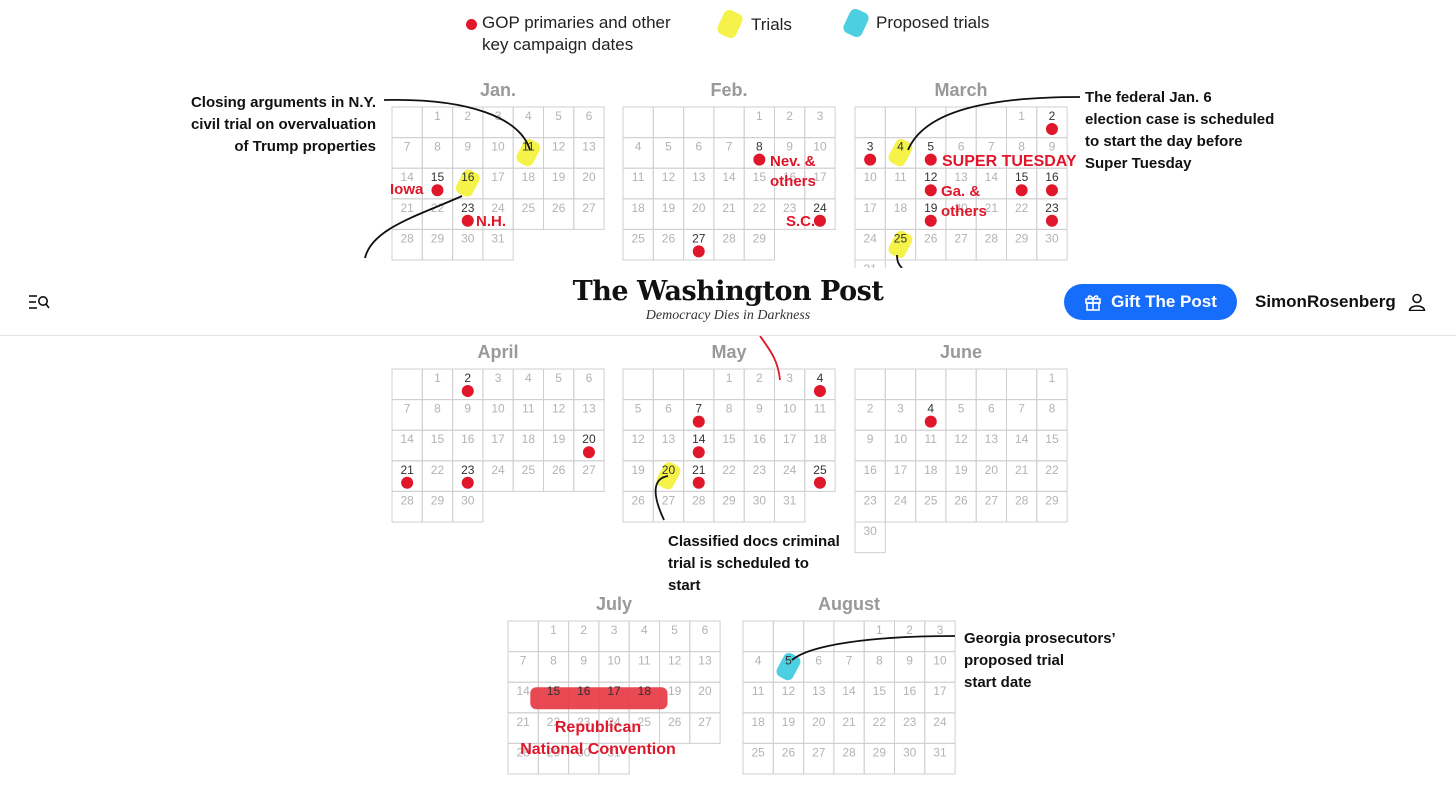 The height and width of the screenshot is (785, 1456). I want to click on username-link: SimonRosenberg, so click(1325, 301).